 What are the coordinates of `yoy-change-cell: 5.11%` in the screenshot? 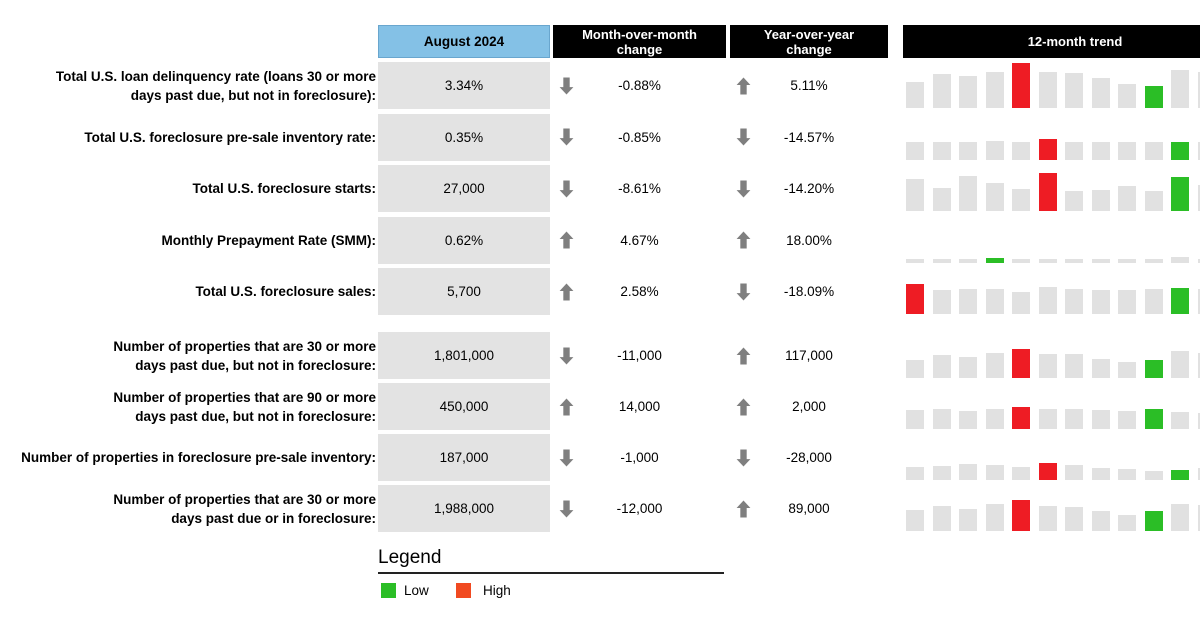 It's located at (809, 85).